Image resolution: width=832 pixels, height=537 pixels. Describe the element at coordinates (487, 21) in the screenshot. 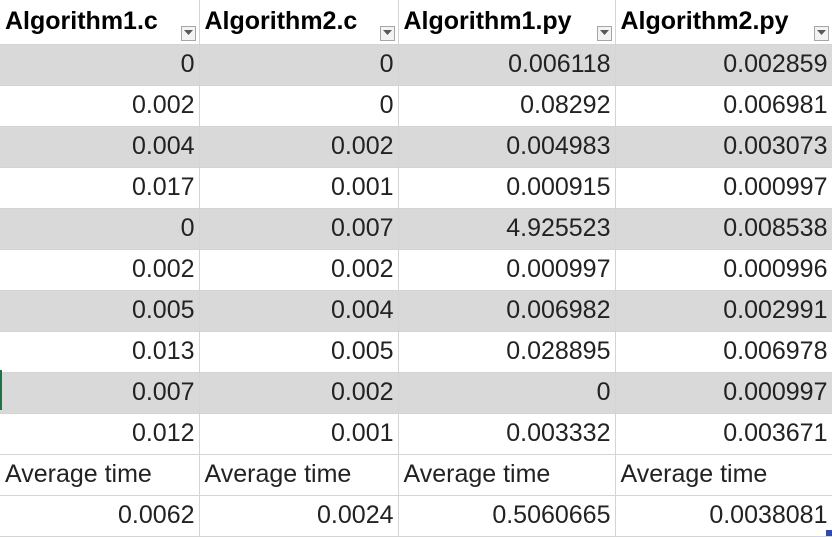

I see `column-header-label: Algorithm1.py` at that location.